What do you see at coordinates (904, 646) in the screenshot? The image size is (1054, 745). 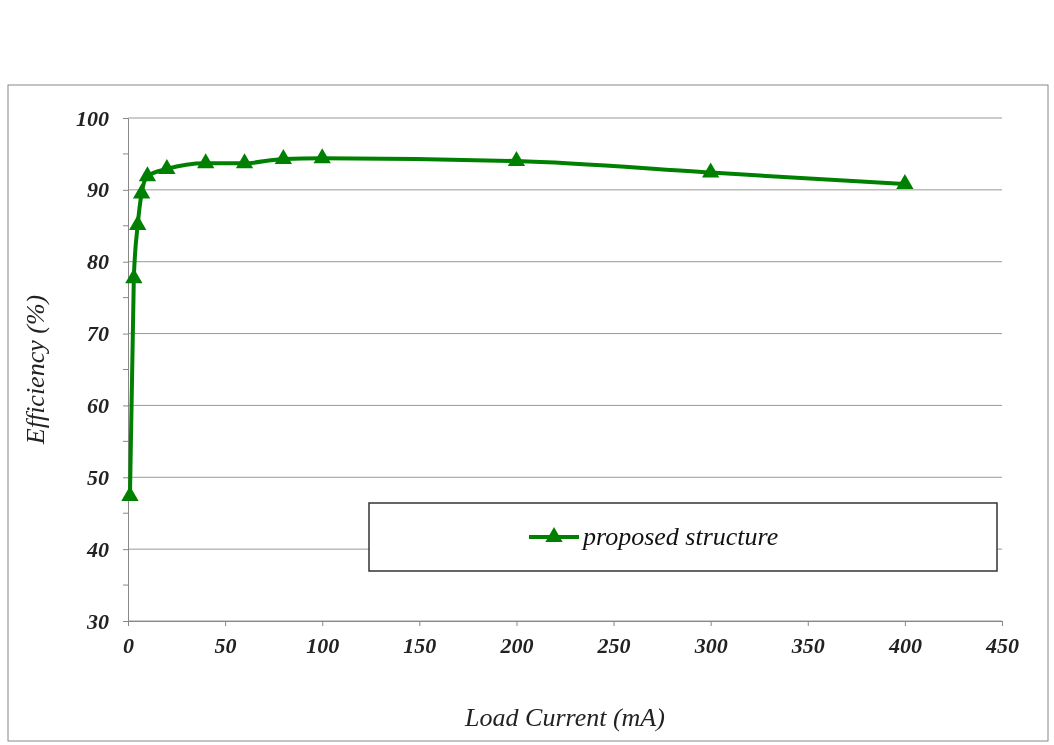 I see `x-tick-label: 400` at bounding box center [904, 646].